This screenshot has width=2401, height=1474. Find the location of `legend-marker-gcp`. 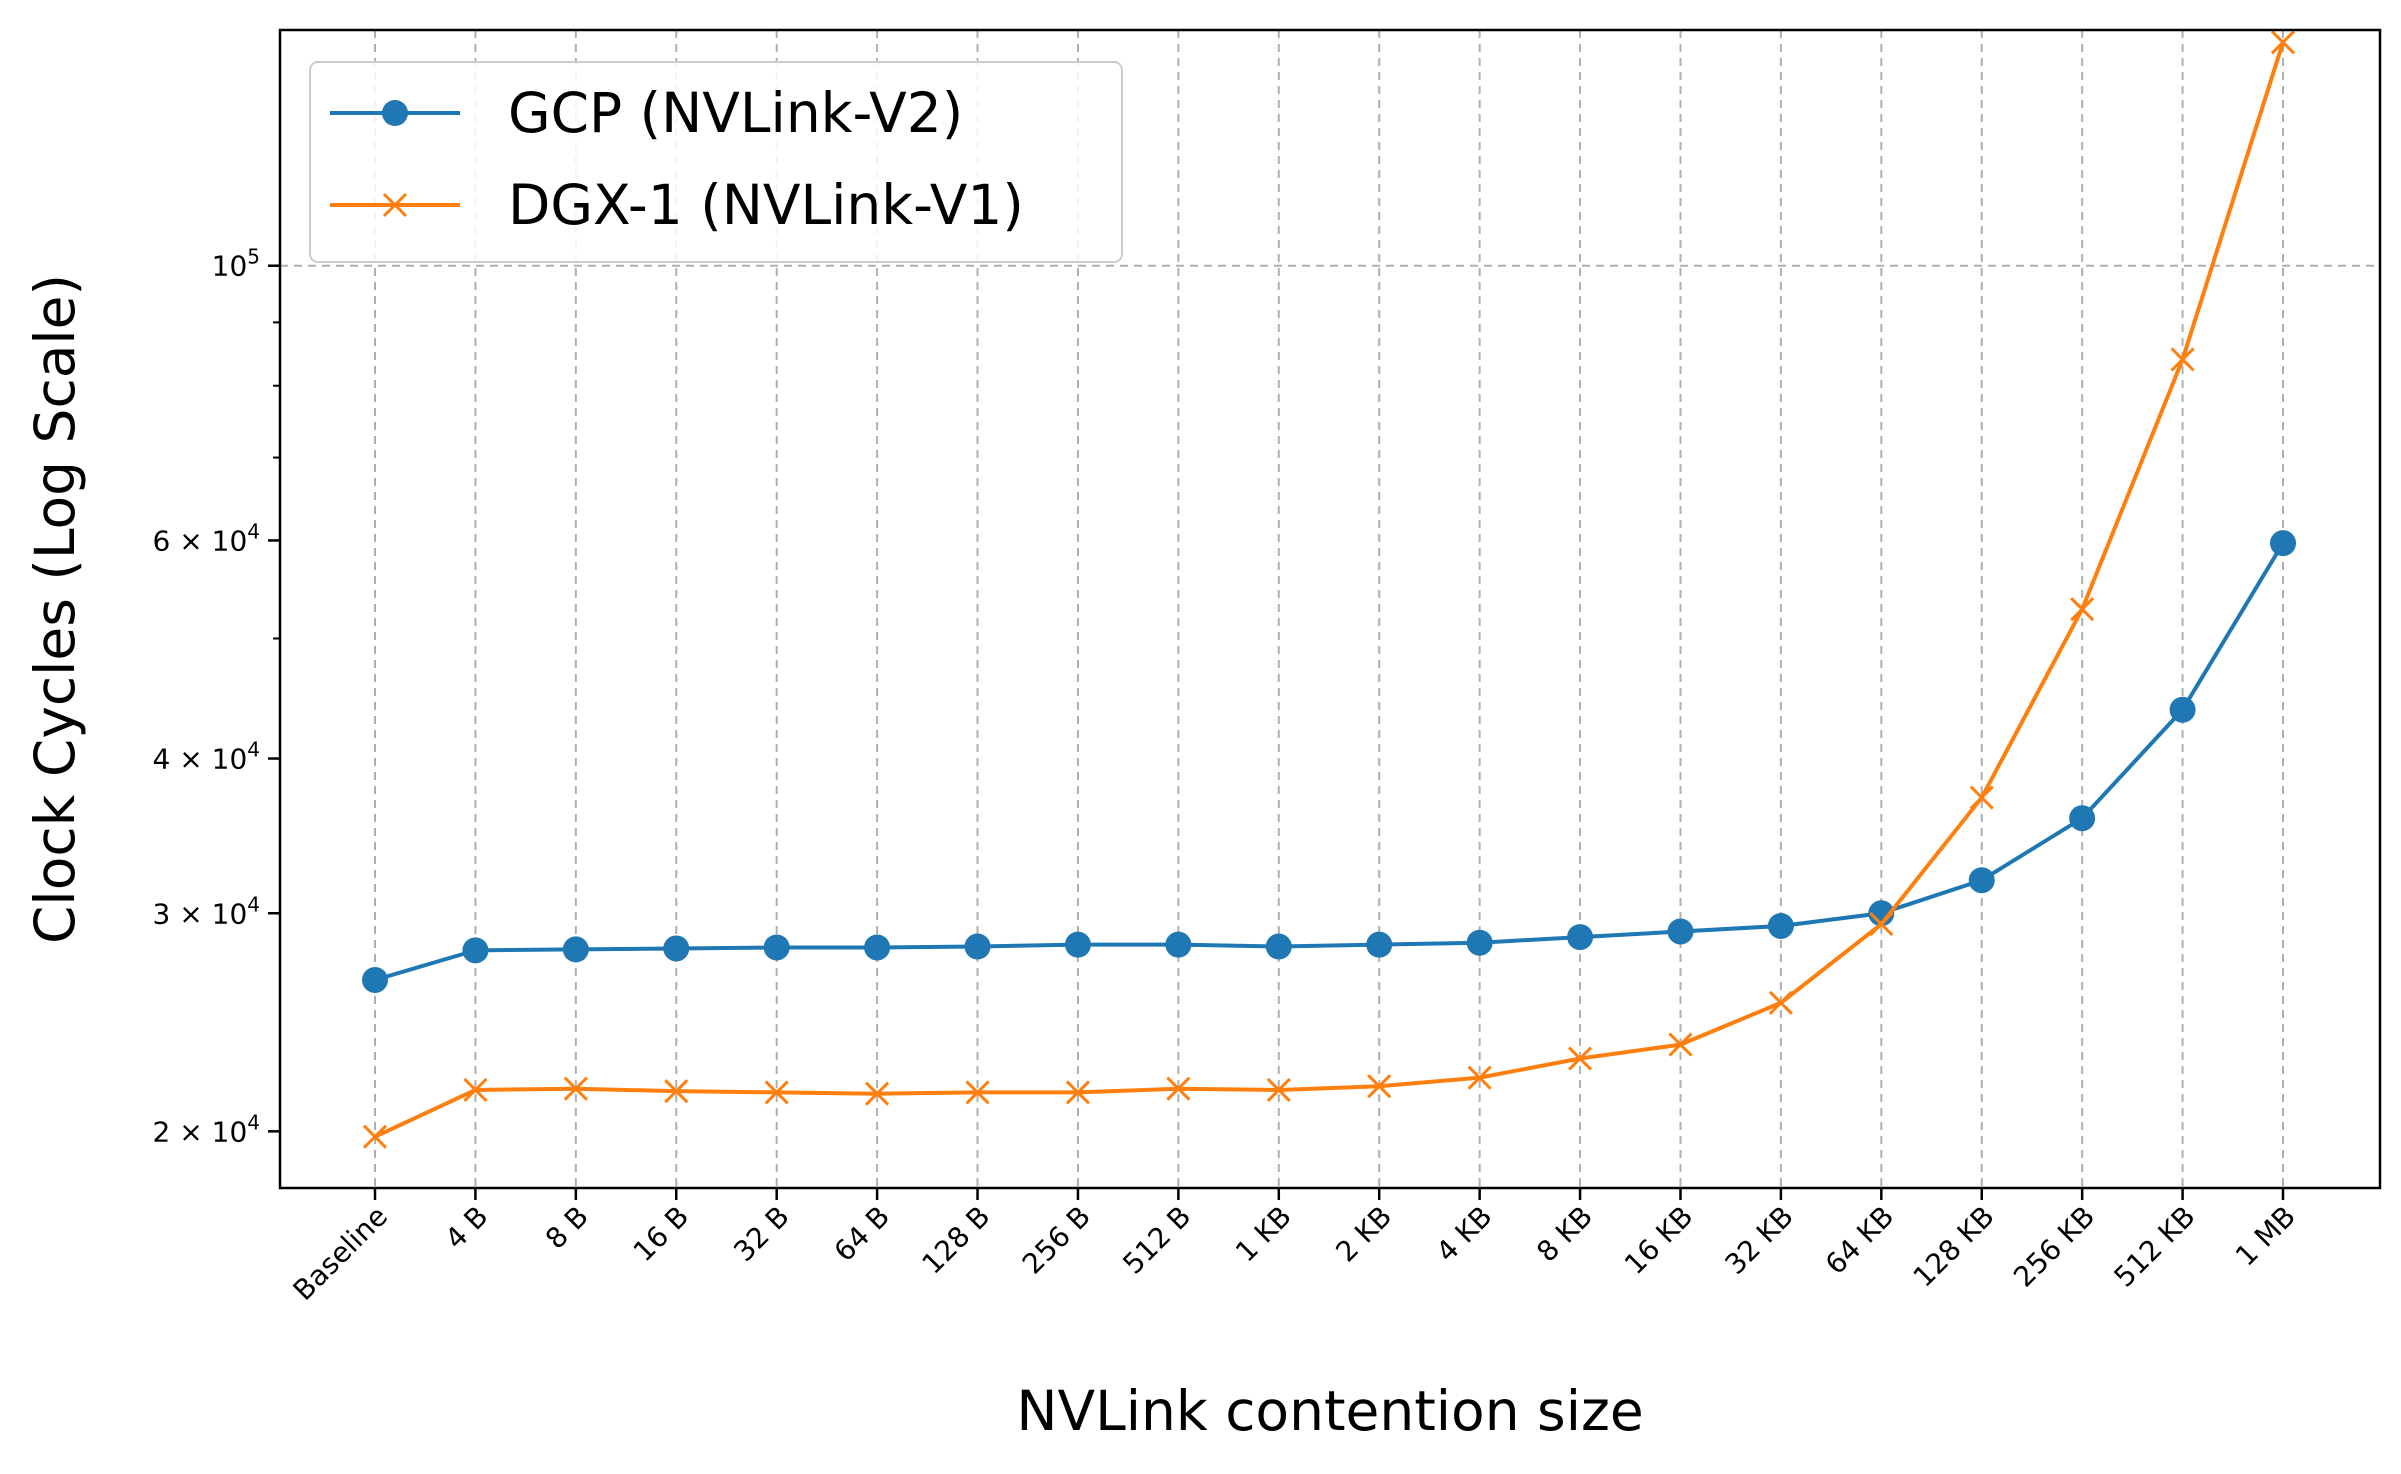

legend-marker-gcp is located at coordinates (395, 113).